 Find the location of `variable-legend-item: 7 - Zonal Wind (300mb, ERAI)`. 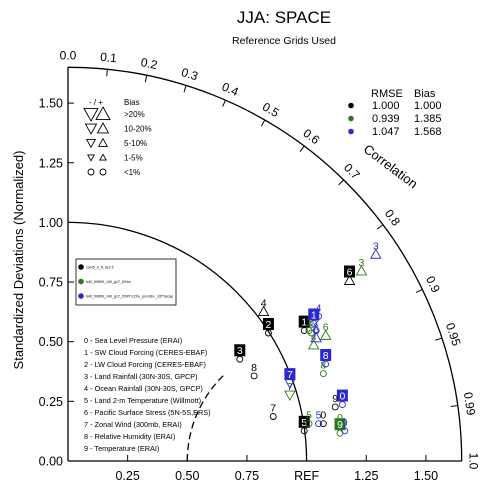

variable-legend-item: 7 - Zonal Wind (300mb, ERAI) is located at coordinates (133, 424).